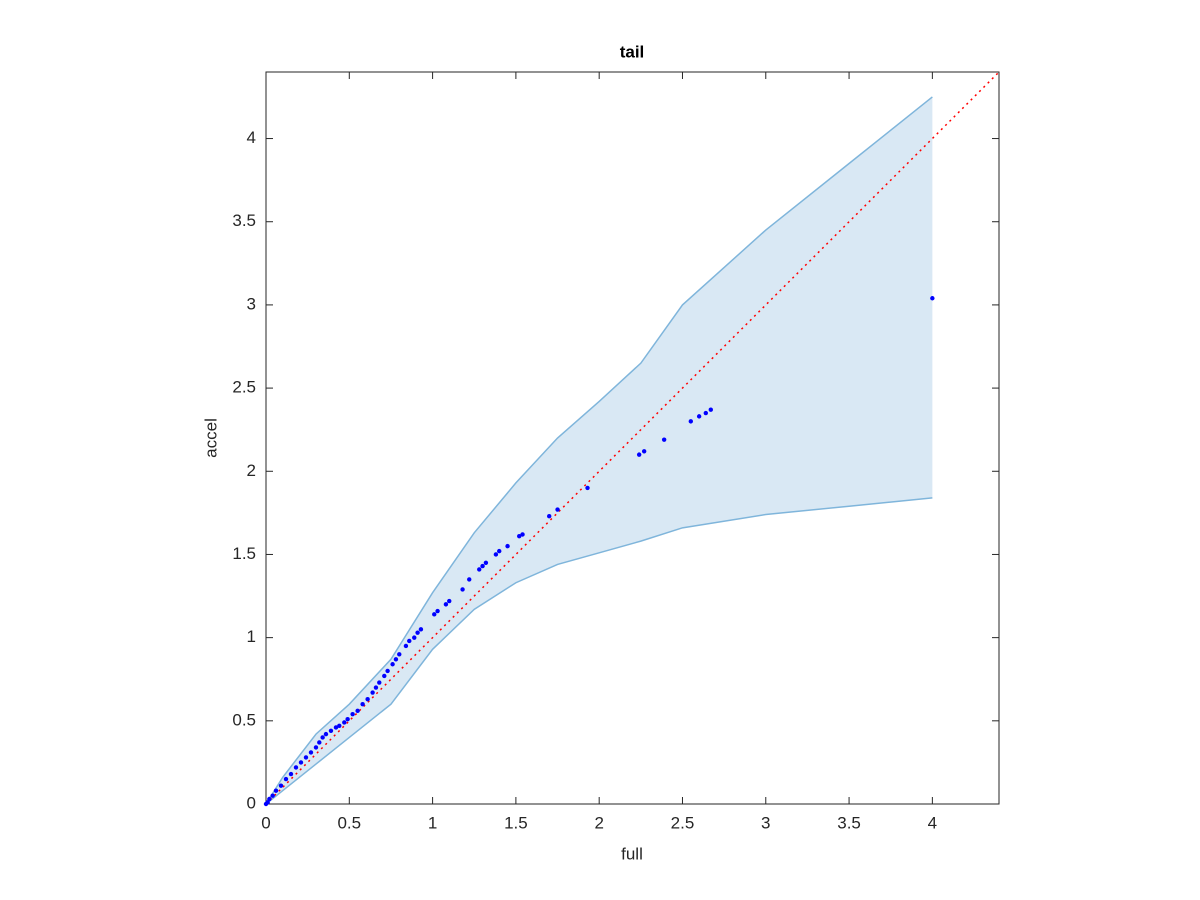  I want to click on x-tick-label: 4, so click(932, 822).